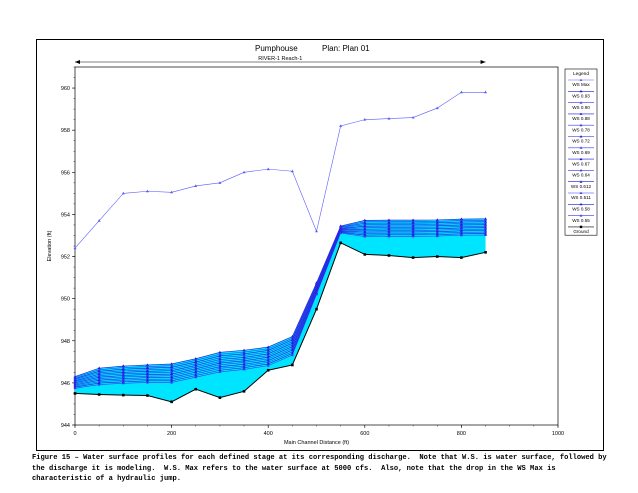  Describe the element at coordinates (581, 118) in the screenshot. I see `legend-label: WS 0.88` at that location.